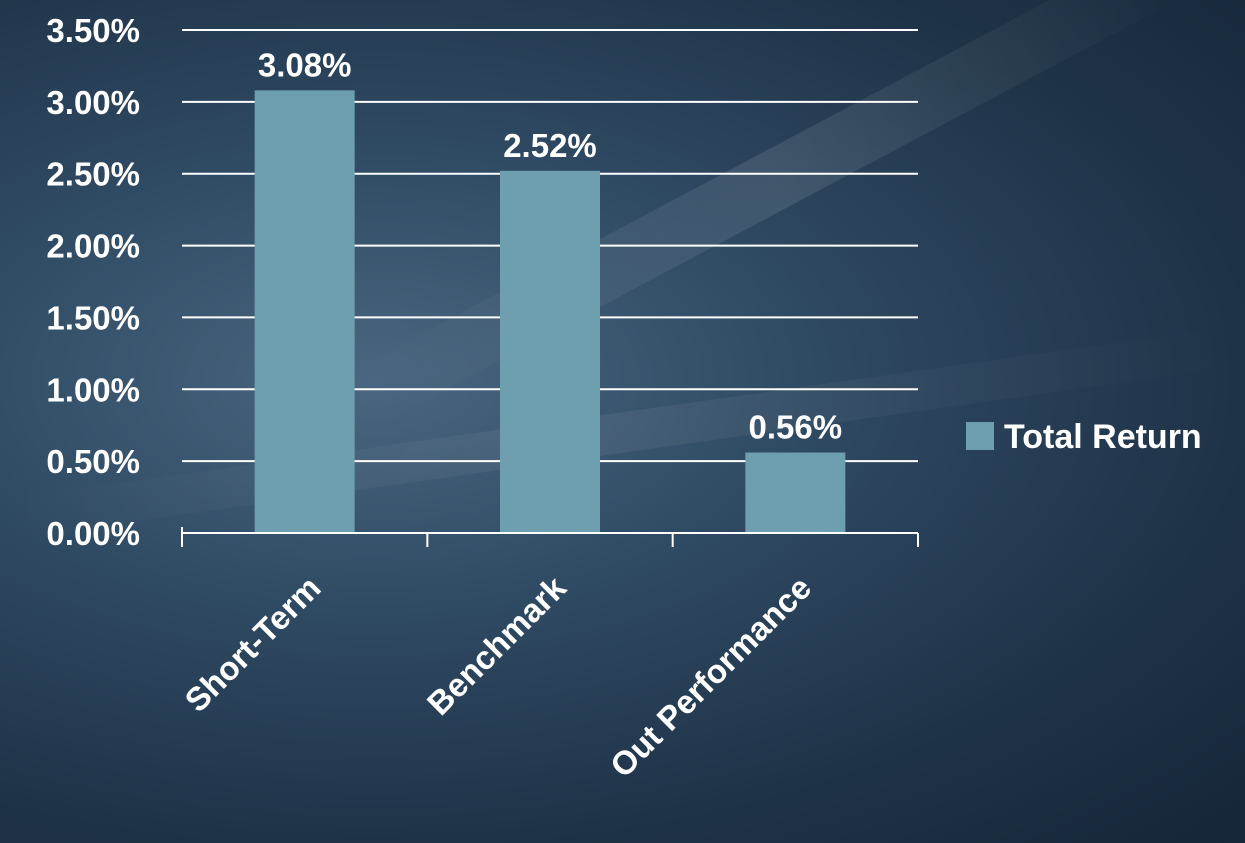 The width and height of the screenshot is (1245, 843). What do you see at coordinates (93, 174) in the screenshot?
I see `y-tick-label: 2.50%` at bounding box center [93, 174].